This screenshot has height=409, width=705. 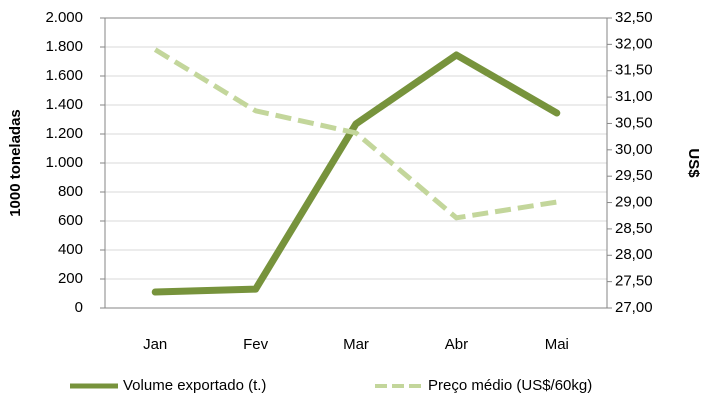 I want to click on y2-tick-label: 30,50, so click(x=634, y=122).